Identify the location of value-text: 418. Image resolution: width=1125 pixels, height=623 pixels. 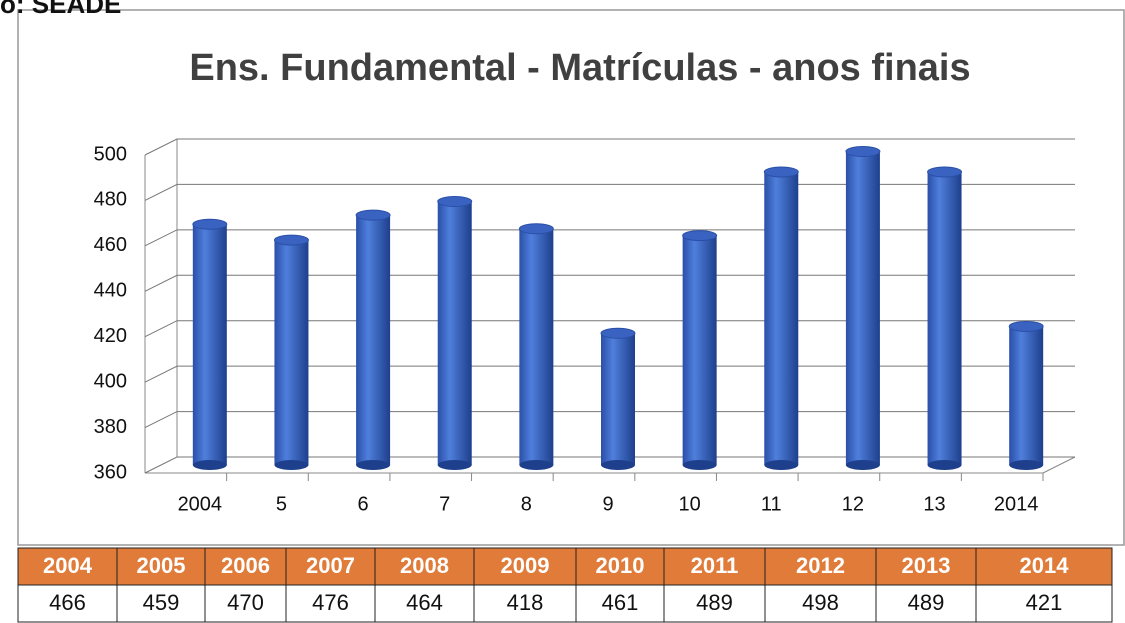
(525, 602).